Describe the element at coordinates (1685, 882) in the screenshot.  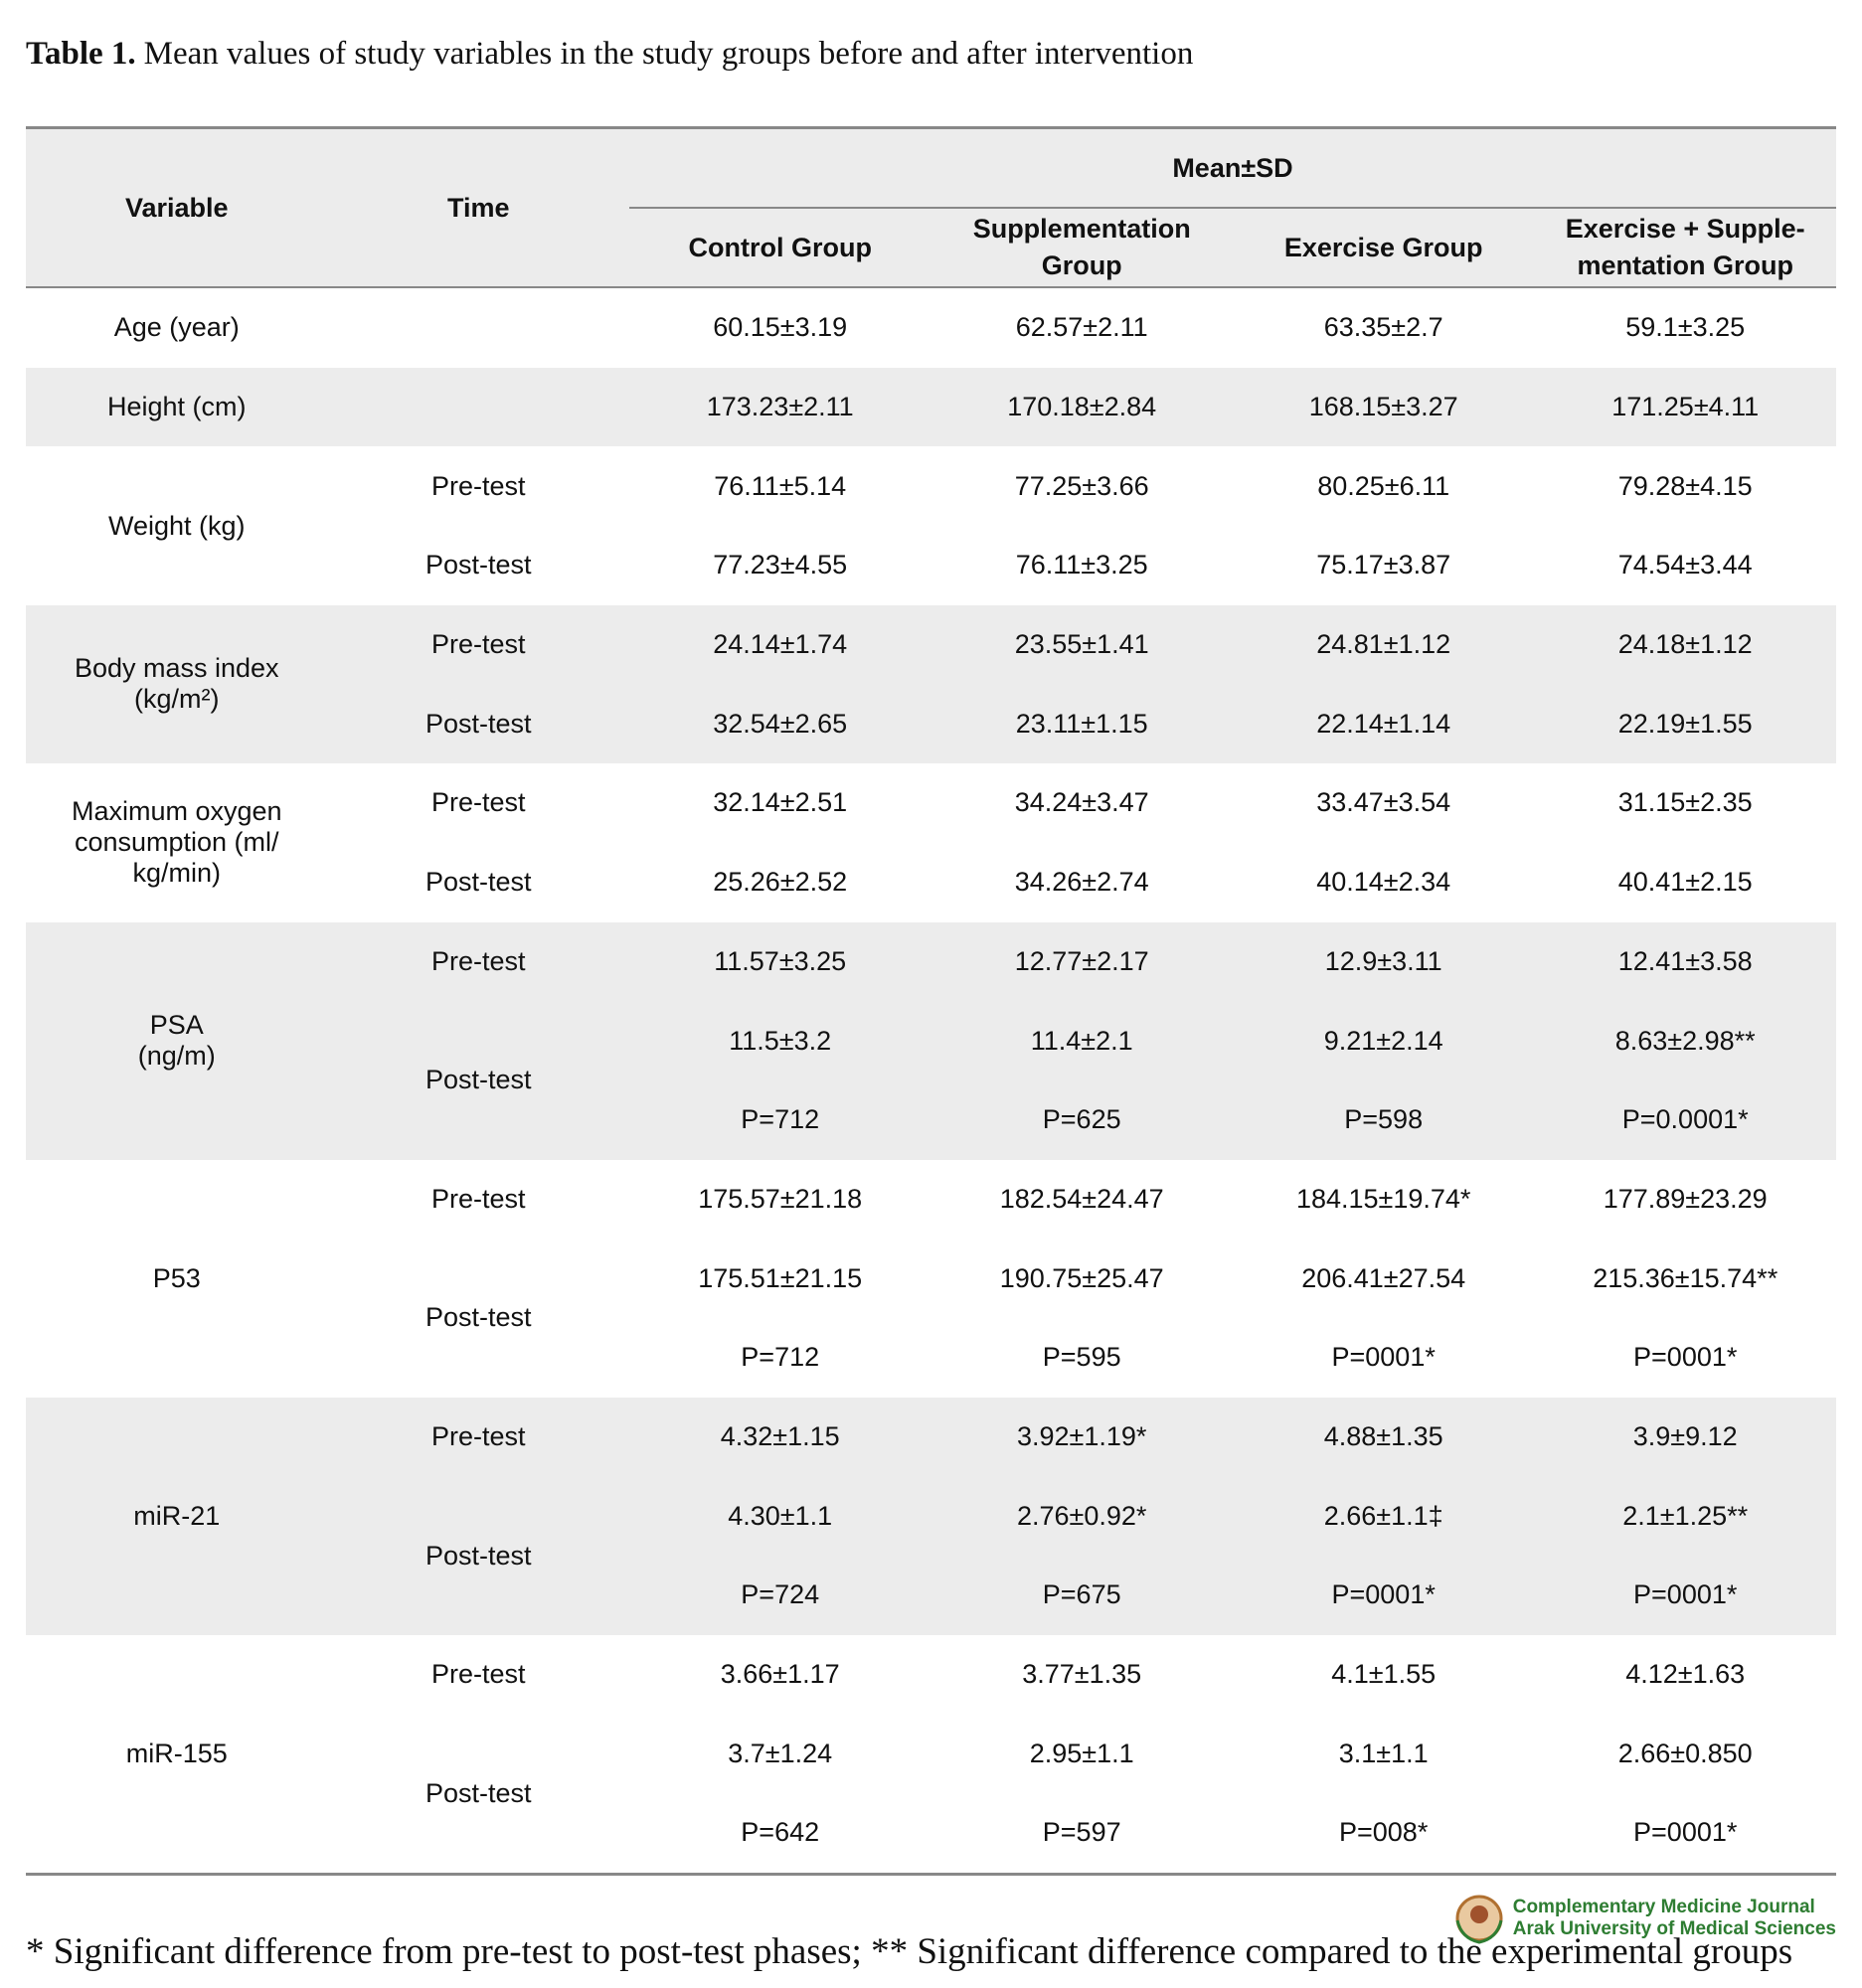
I see `value-cell: 40.41±2.15` at that location.